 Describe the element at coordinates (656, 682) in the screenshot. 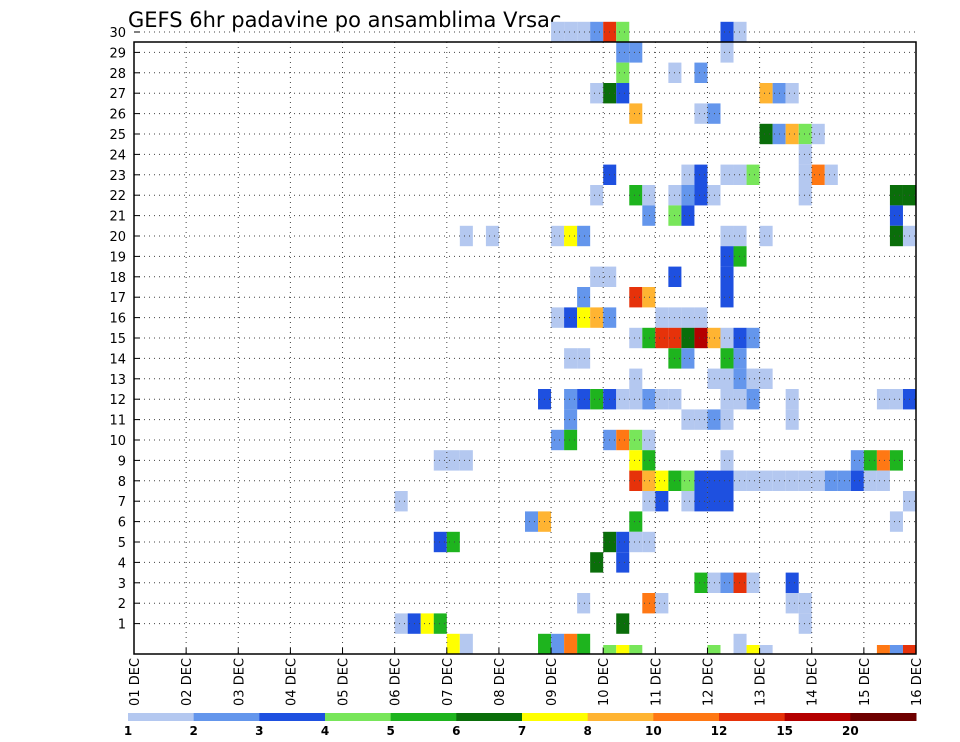

I see `x-tick-label: 11 DEC` at that location.